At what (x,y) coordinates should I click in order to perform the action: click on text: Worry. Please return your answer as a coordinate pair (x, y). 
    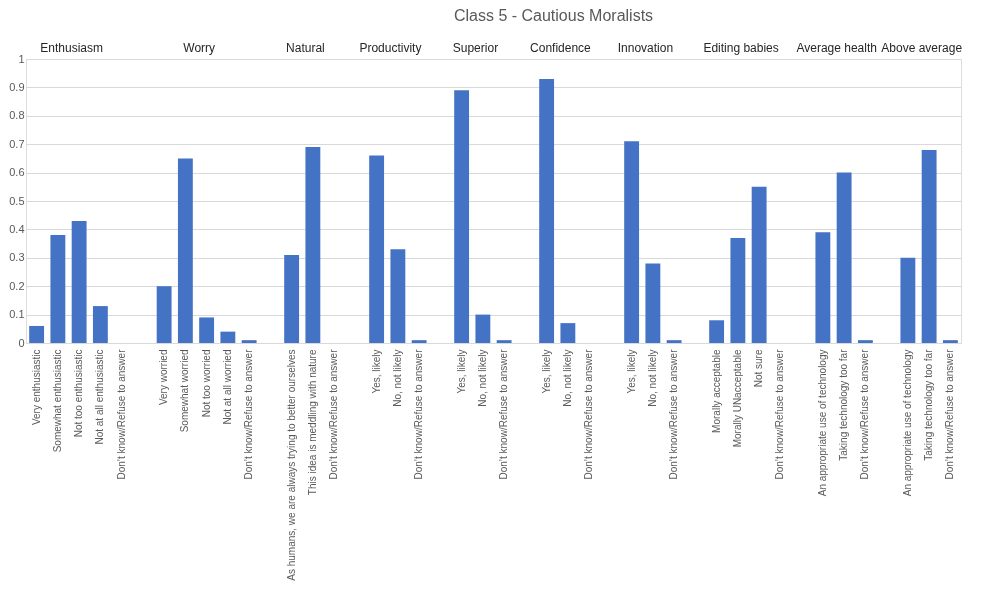
    Looking at the image, I should click on (199, 48).